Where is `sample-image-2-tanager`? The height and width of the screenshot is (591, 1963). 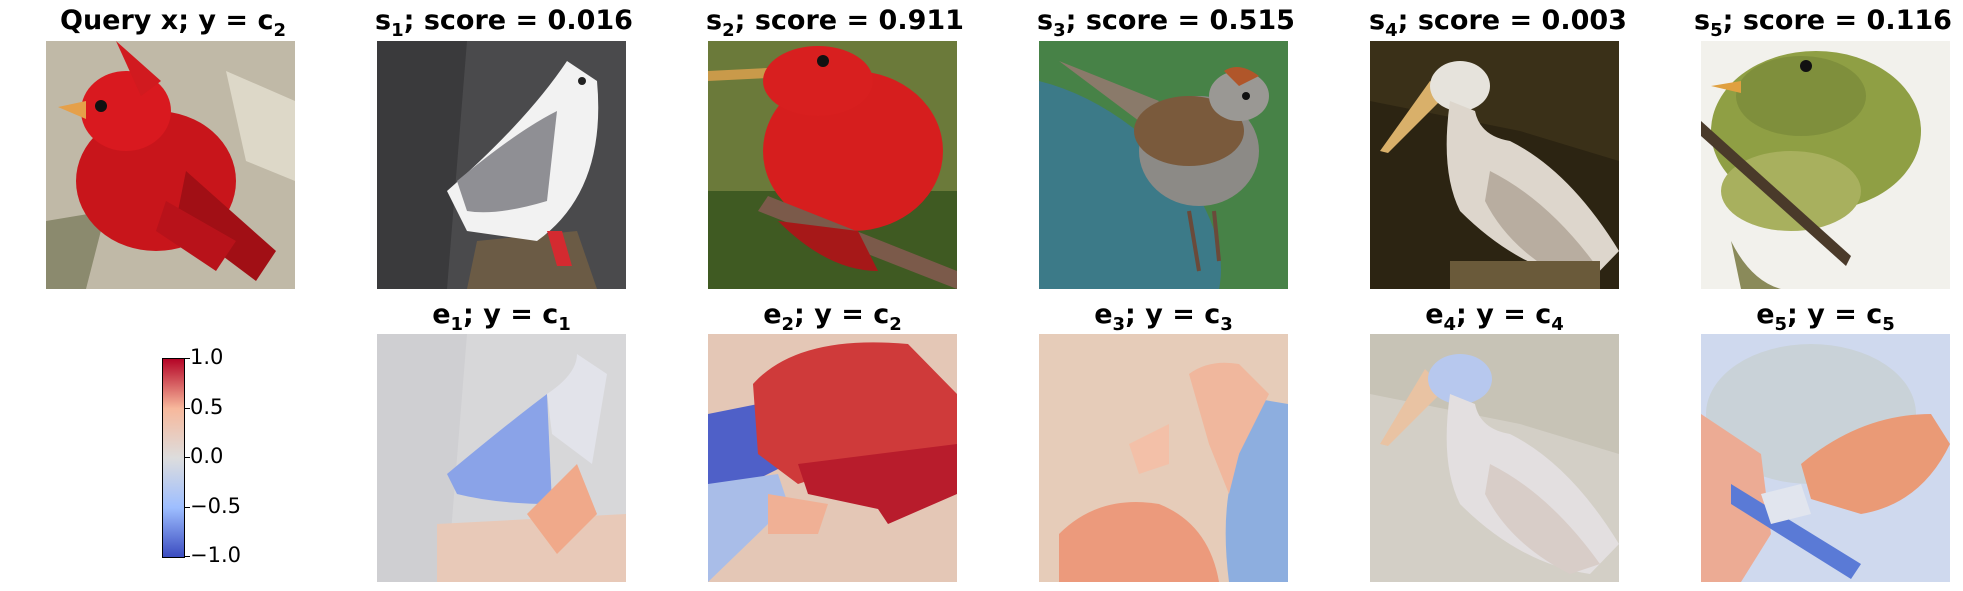
sample-image-2-tanager is located at coordinates (832, 165).